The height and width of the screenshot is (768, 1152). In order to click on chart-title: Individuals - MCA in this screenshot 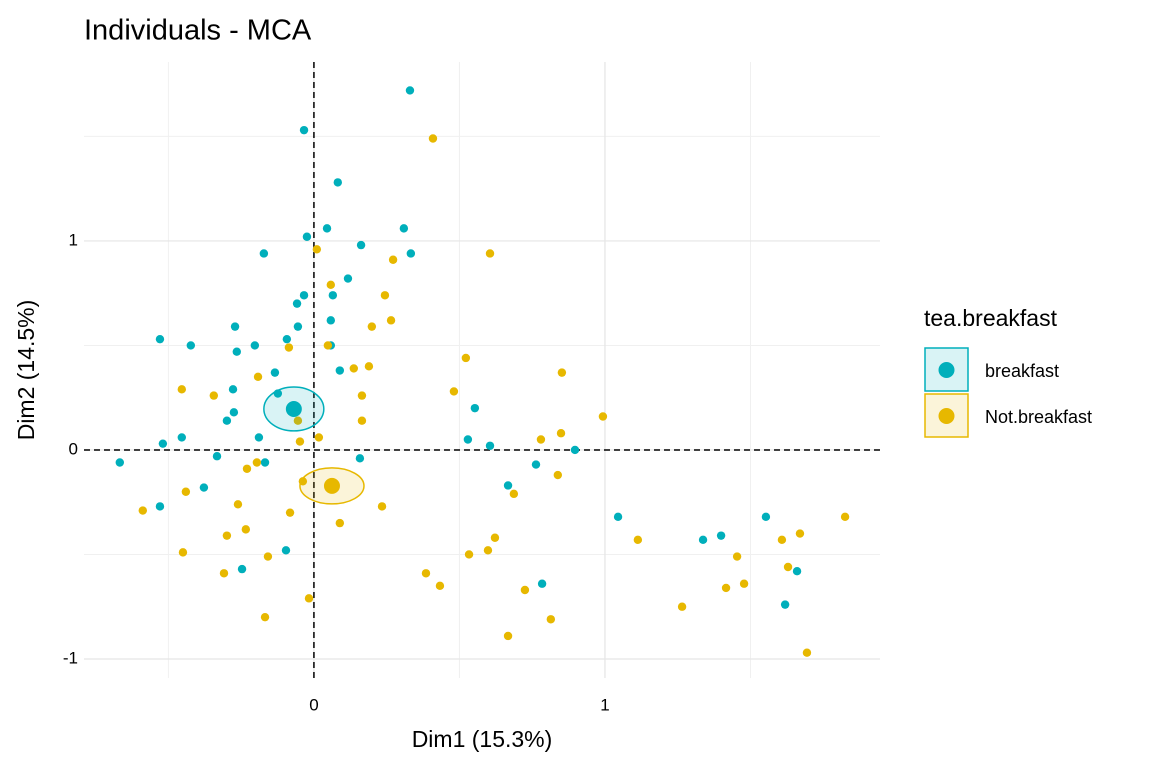, I will do `click(198, 31)`.